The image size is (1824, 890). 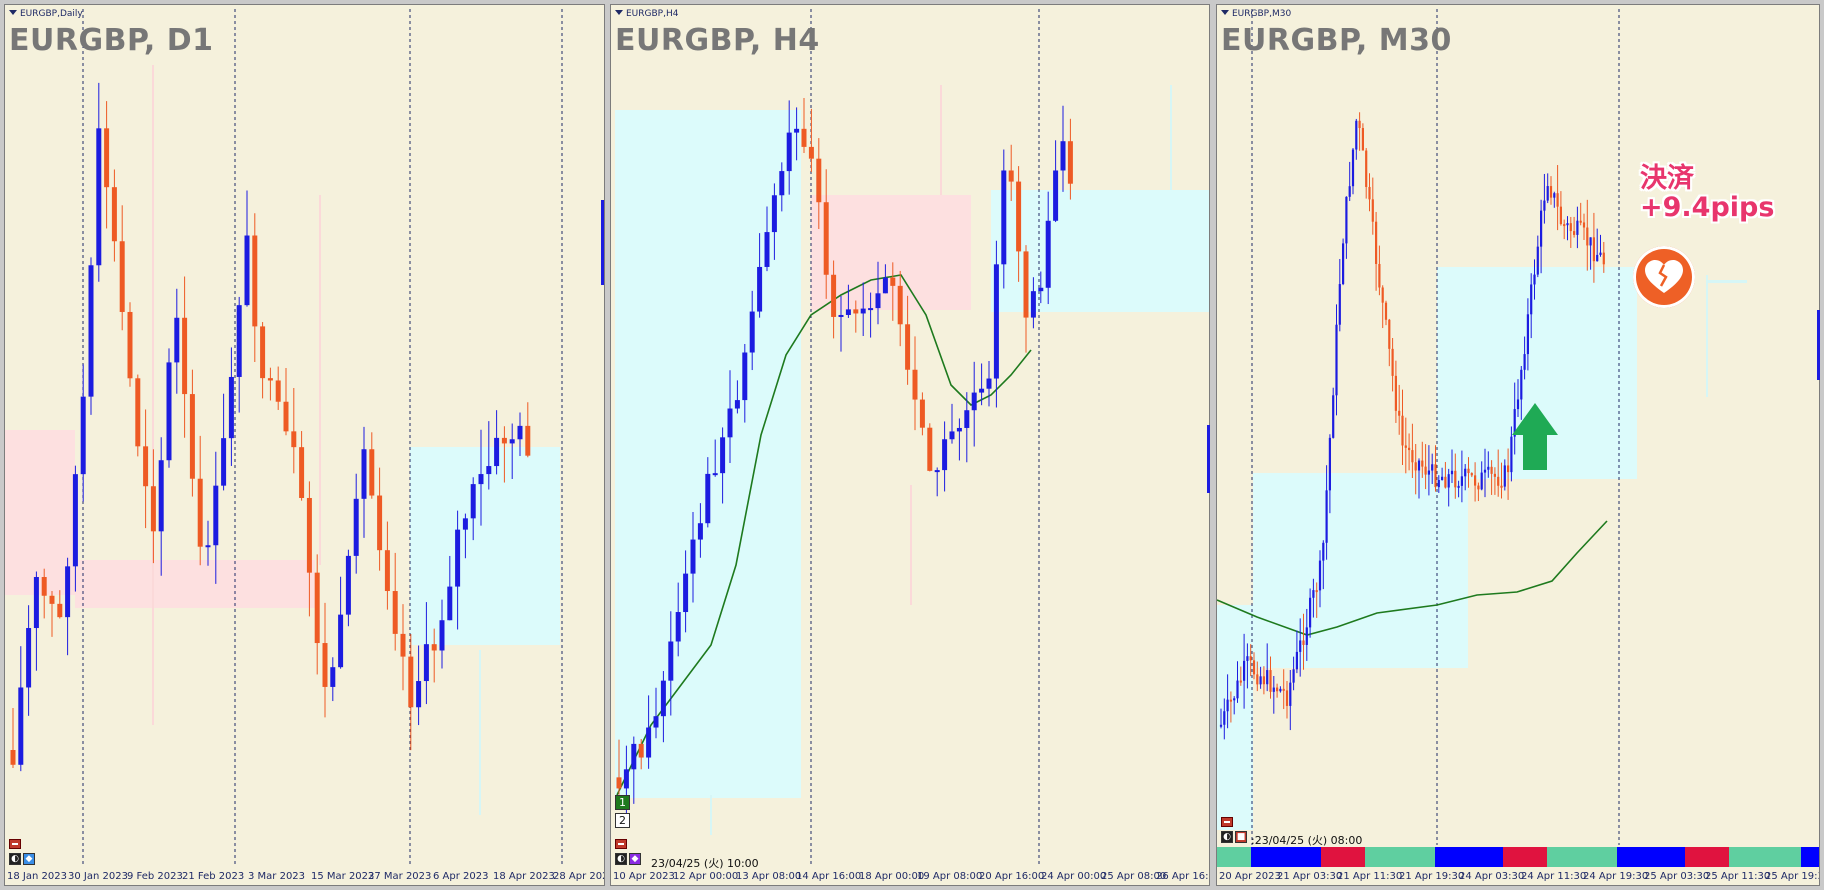 I want to click on broken-heart-icon, so click(x=1664, y=277).